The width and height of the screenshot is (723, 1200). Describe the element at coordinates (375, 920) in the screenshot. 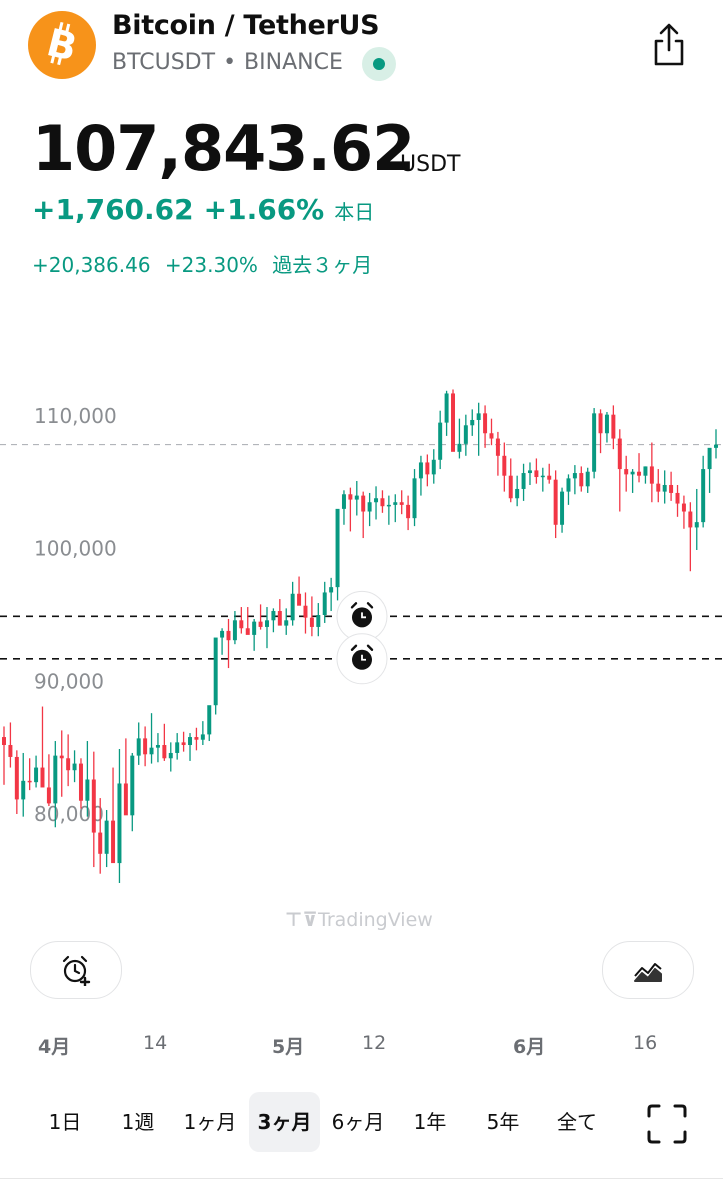

I see `watermark-text: TradingView` at that location.